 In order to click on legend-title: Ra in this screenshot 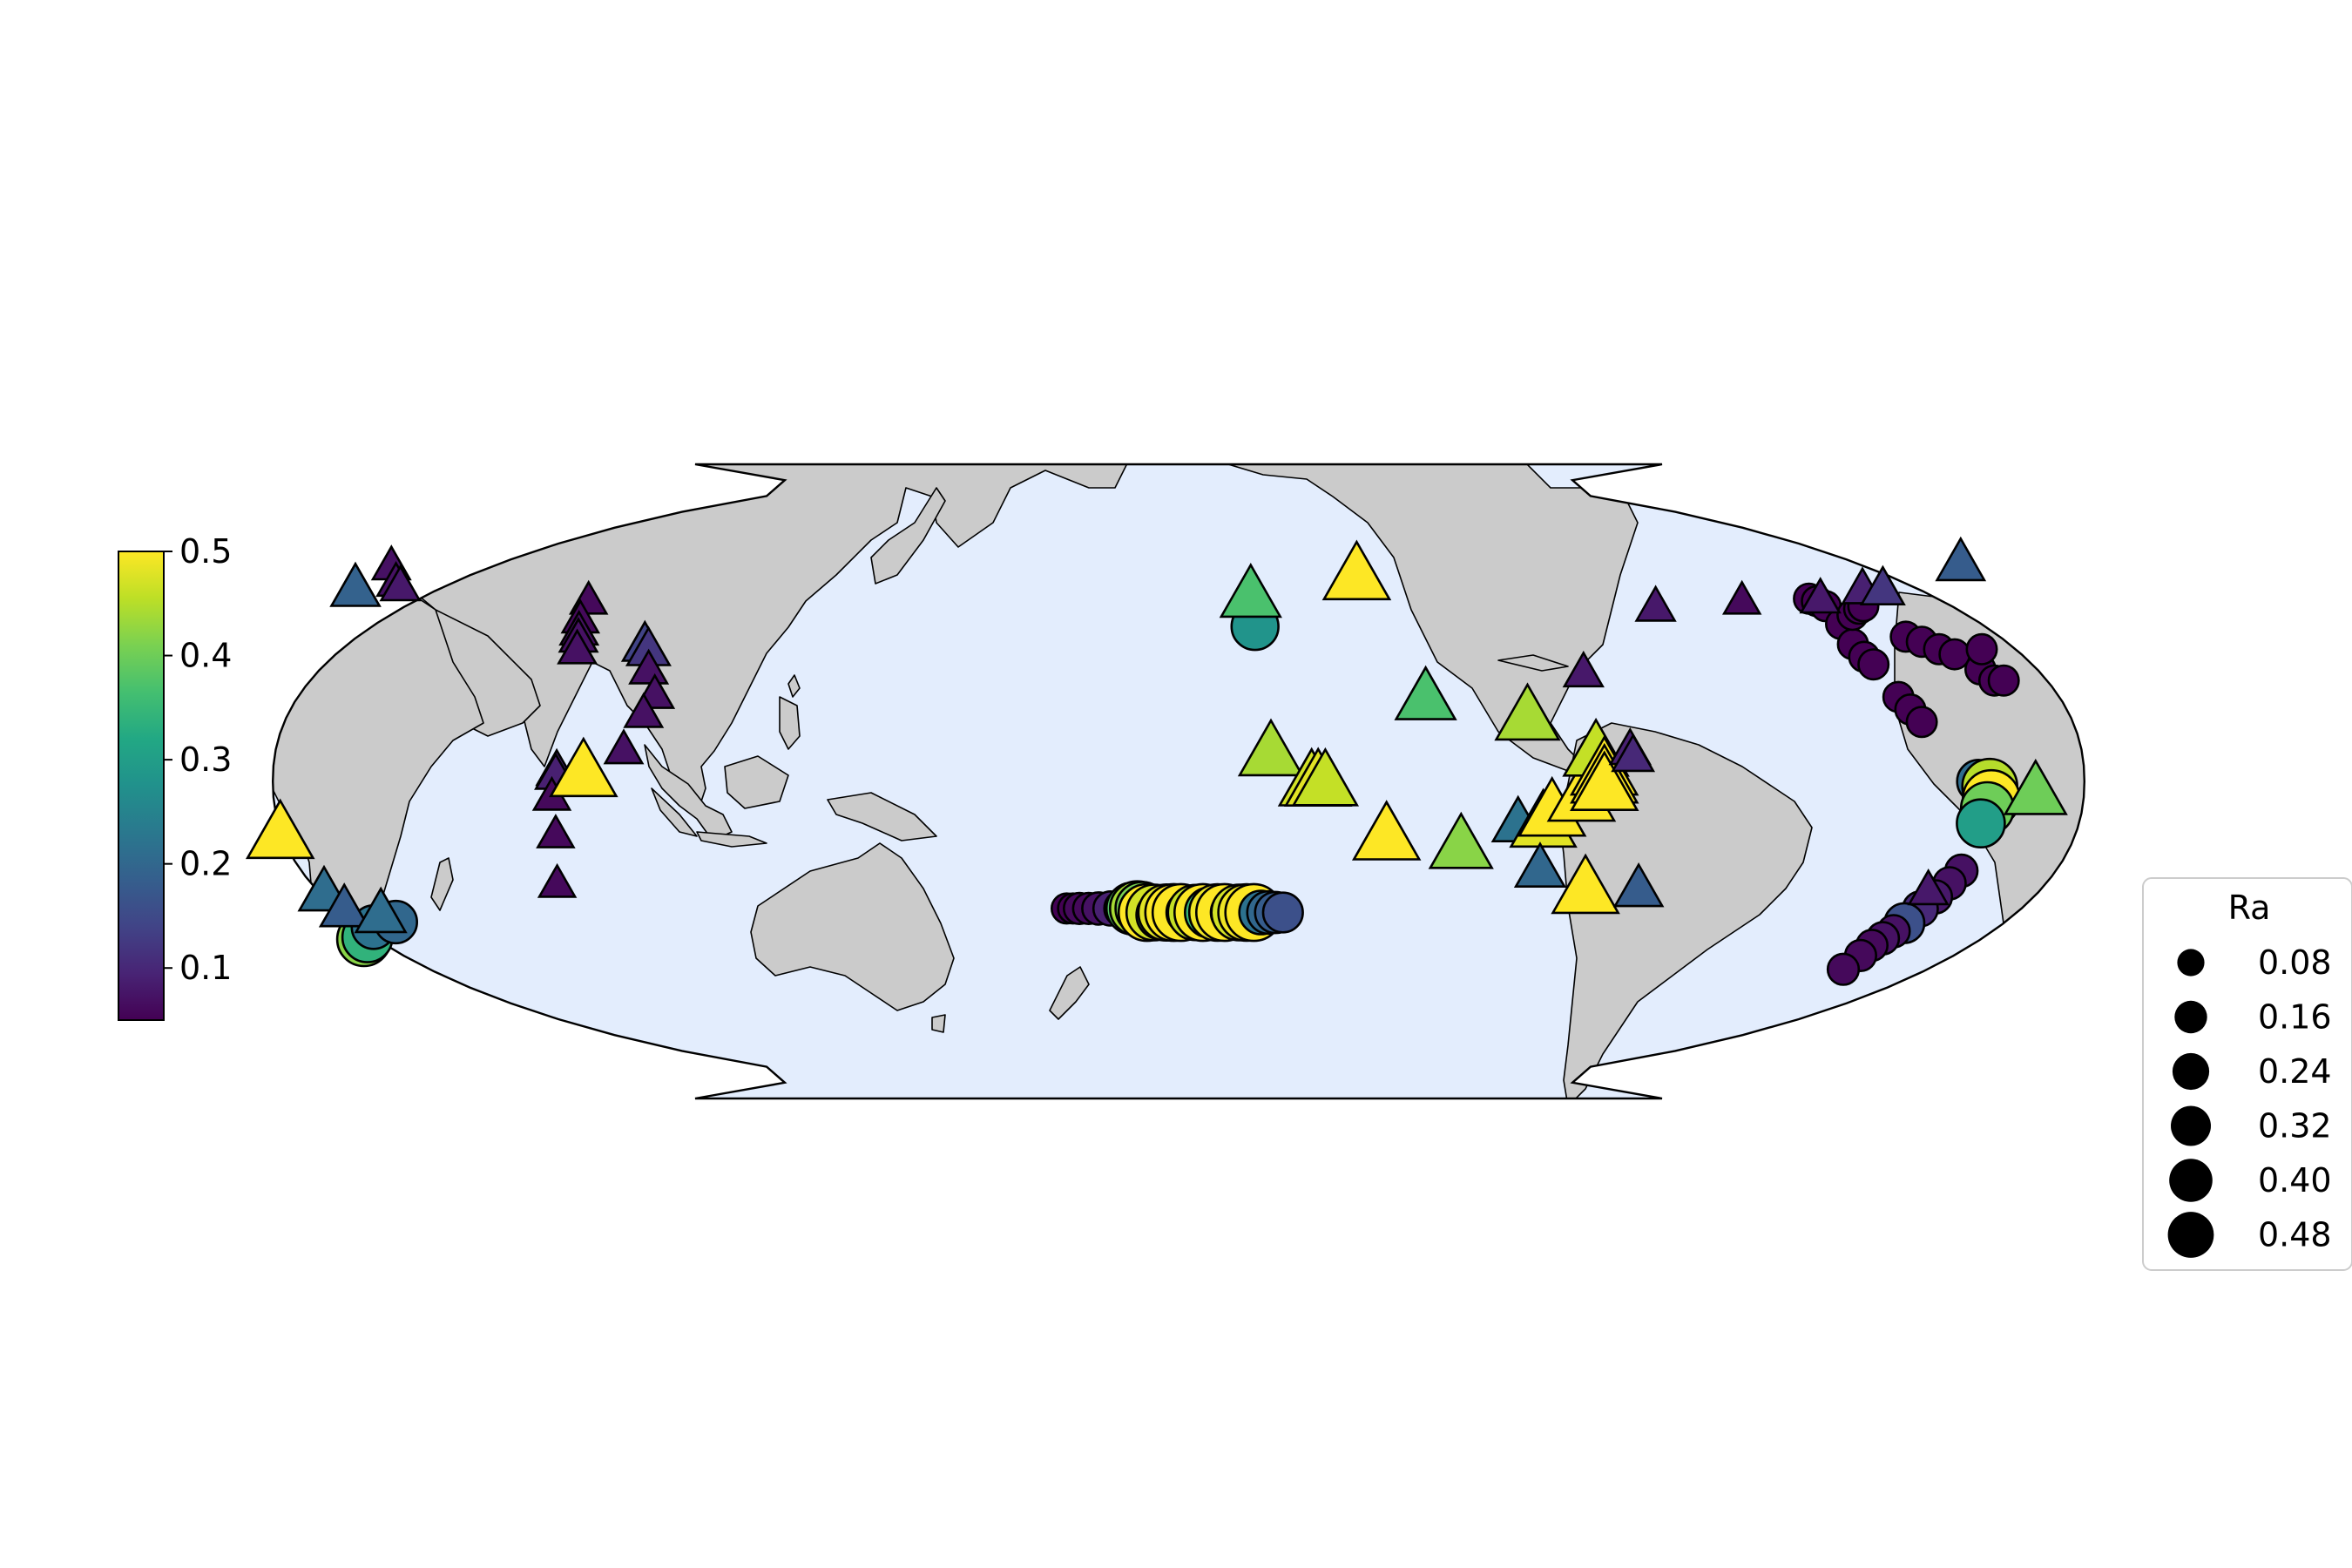, I will do `click(2250, 908)`.